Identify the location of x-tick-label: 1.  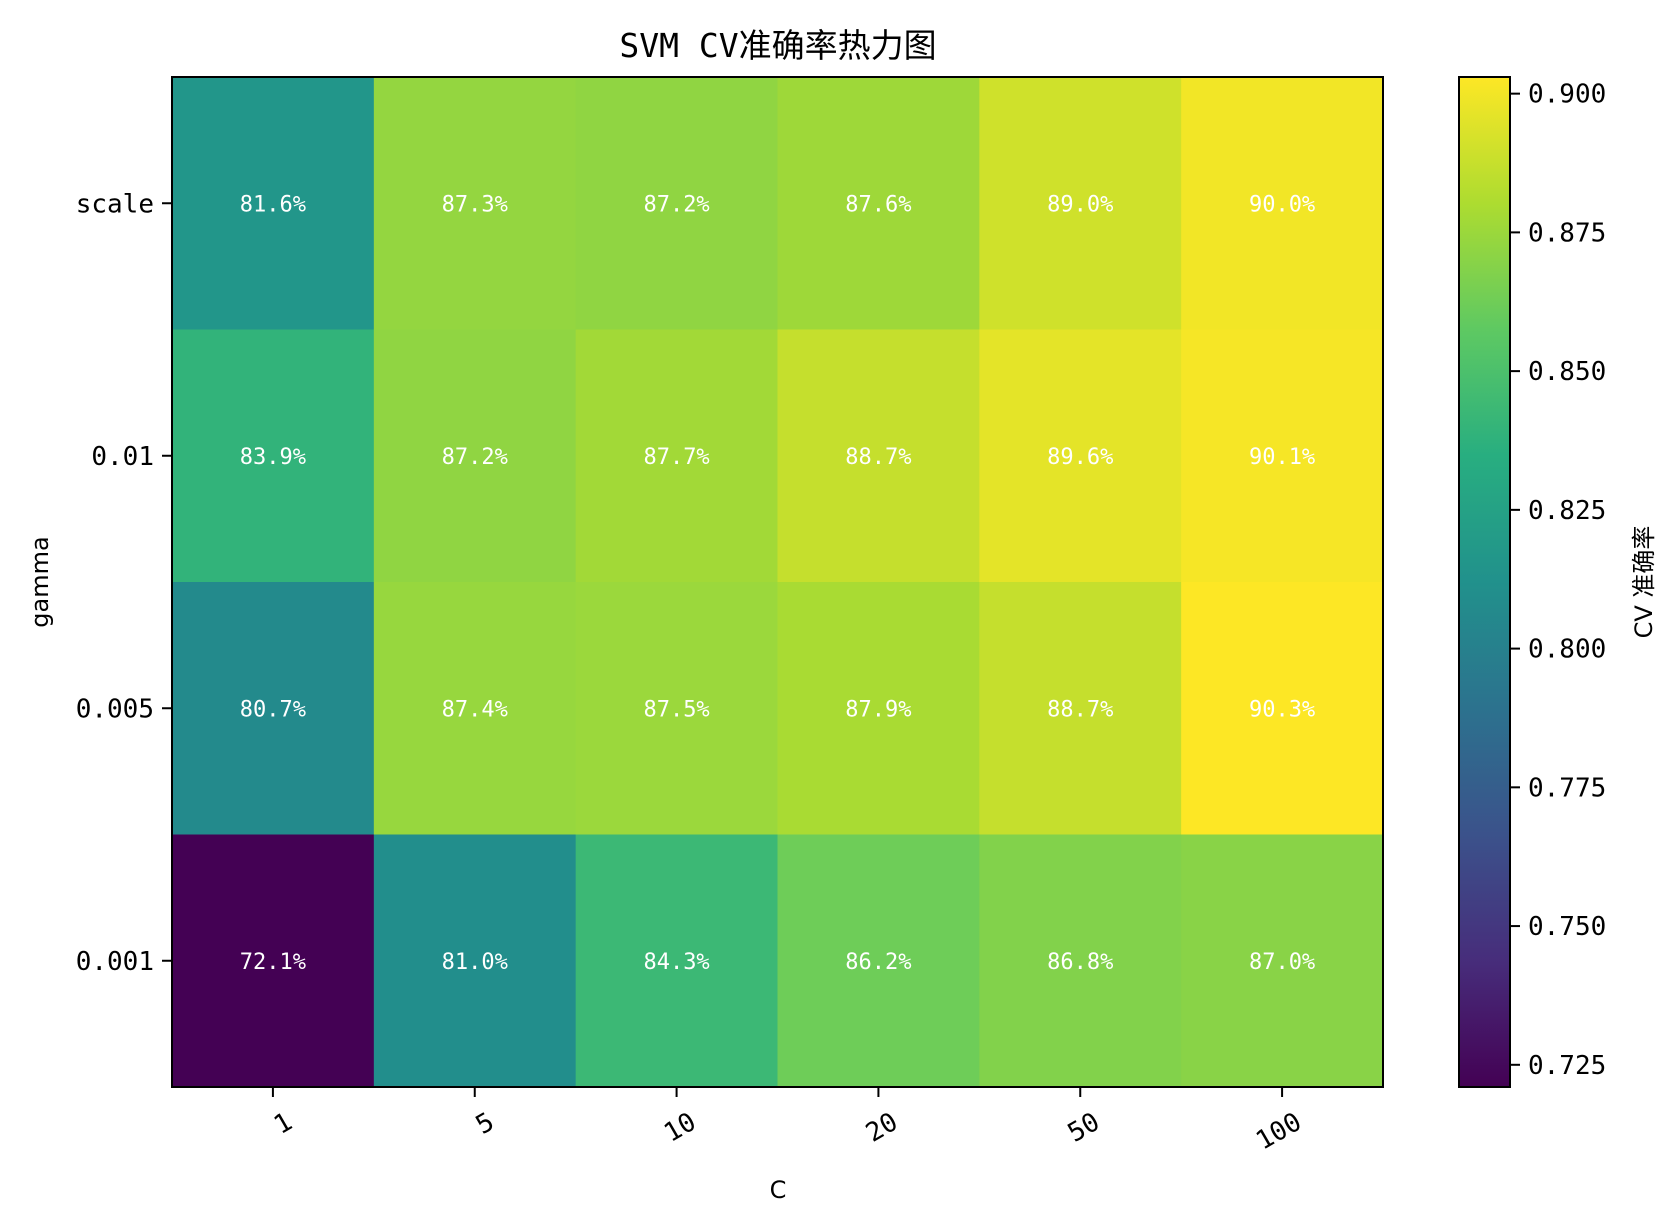
(283, 1124).